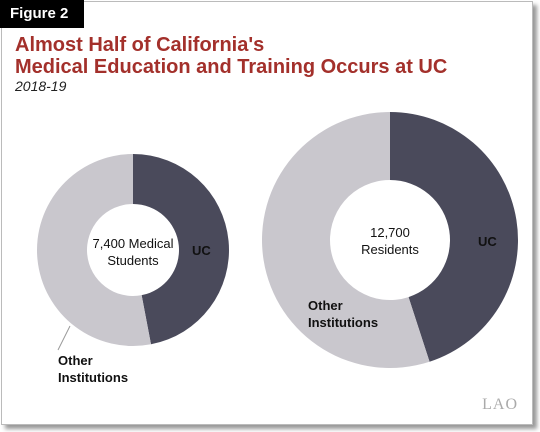  I want to click on leader-line, so click(64, 338).